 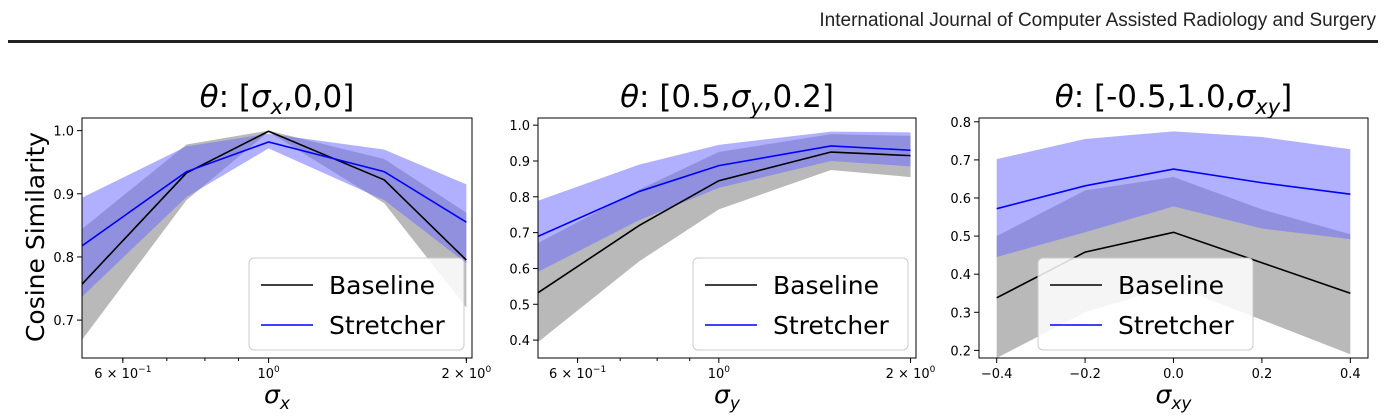 I want to click on chart-title: θ: [0.5,σy,0.2], so click(x=727, y=99).